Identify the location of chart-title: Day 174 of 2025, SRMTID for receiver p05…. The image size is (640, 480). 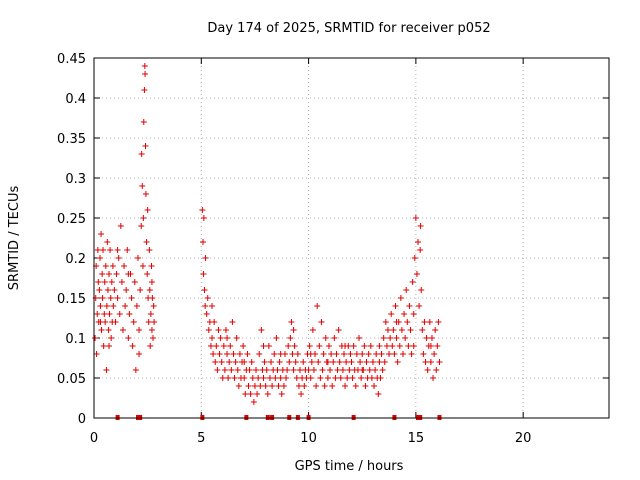
(348, 28).